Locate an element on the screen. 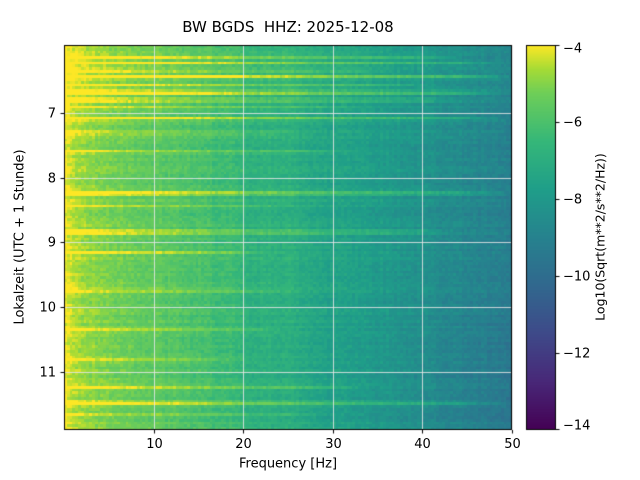 The width and height of the screenshot is (640, 480). x-tick-label: 40 is located at coordinates (422, 444).